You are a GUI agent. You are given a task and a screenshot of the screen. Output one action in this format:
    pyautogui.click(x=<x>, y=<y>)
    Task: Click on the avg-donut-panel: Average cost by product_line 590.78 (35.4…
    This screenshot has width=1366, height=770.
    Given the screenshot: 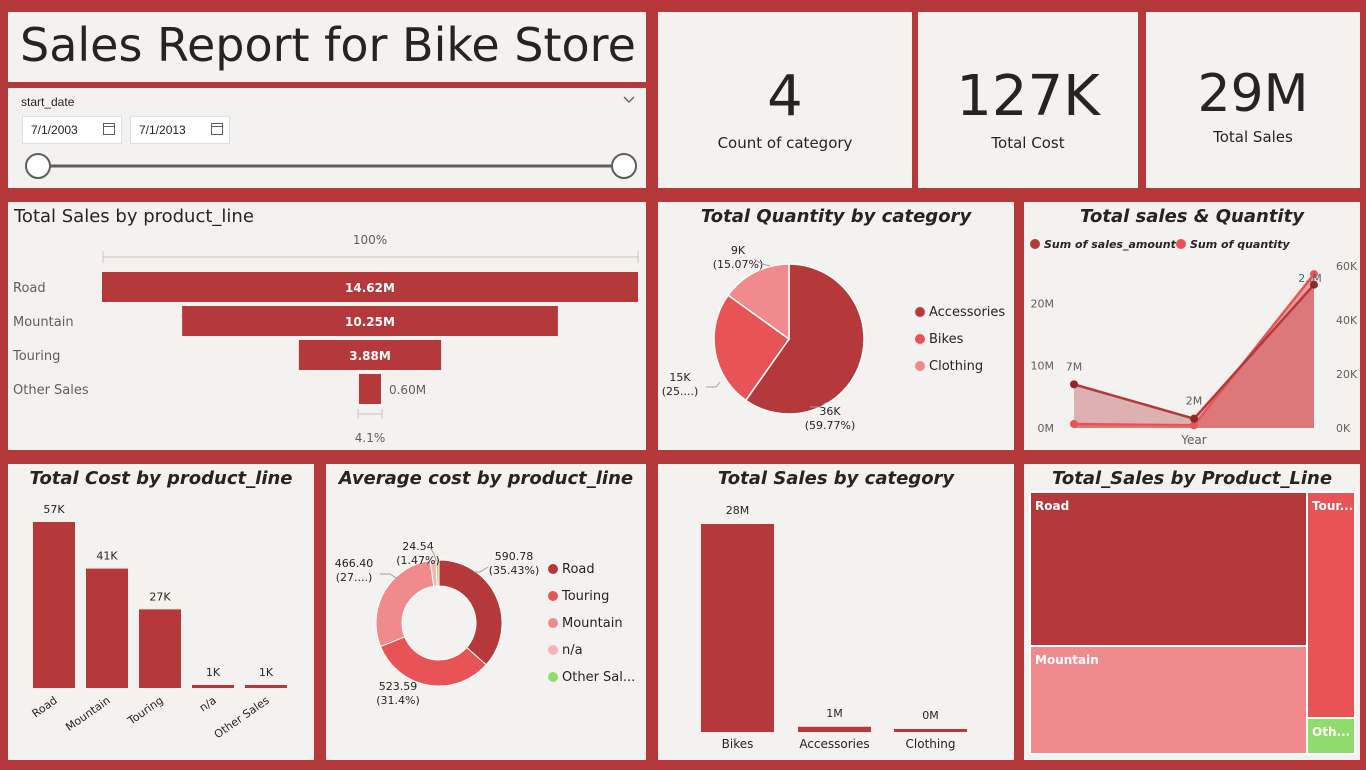 What is the action you would take?
    pyautogui.click(x=486, y=612)
    